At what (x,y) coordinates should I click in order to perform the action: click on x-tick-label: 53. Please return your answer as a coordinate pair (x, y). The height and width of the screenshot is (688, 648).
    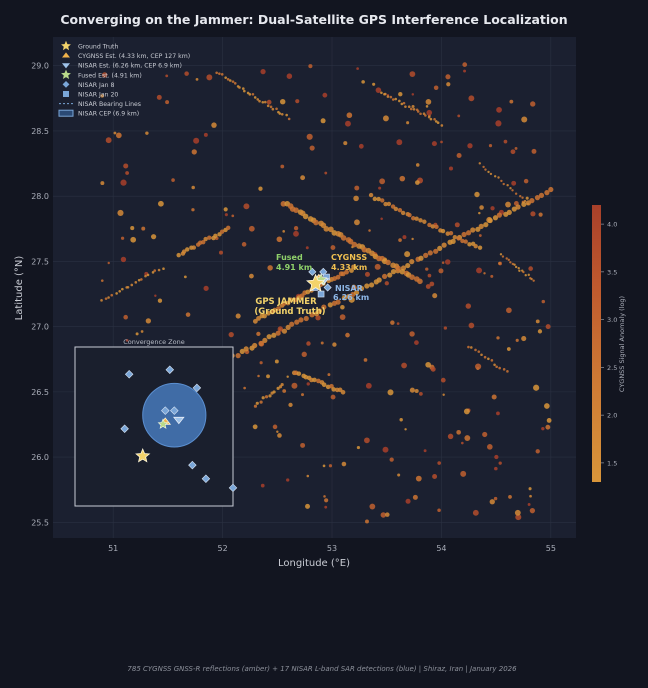
    Looking at the image, I should click on (332, 548).